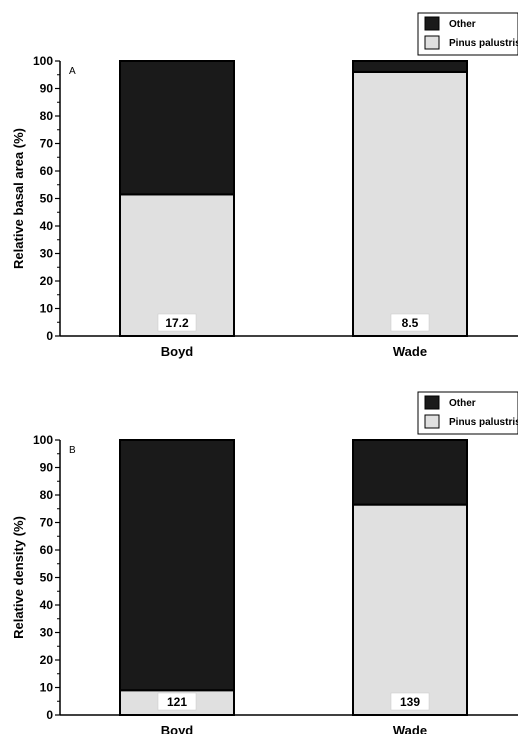  Describe the element at coordinates (72, 450) in the screenshot. I see `panel-label: B` at that location.